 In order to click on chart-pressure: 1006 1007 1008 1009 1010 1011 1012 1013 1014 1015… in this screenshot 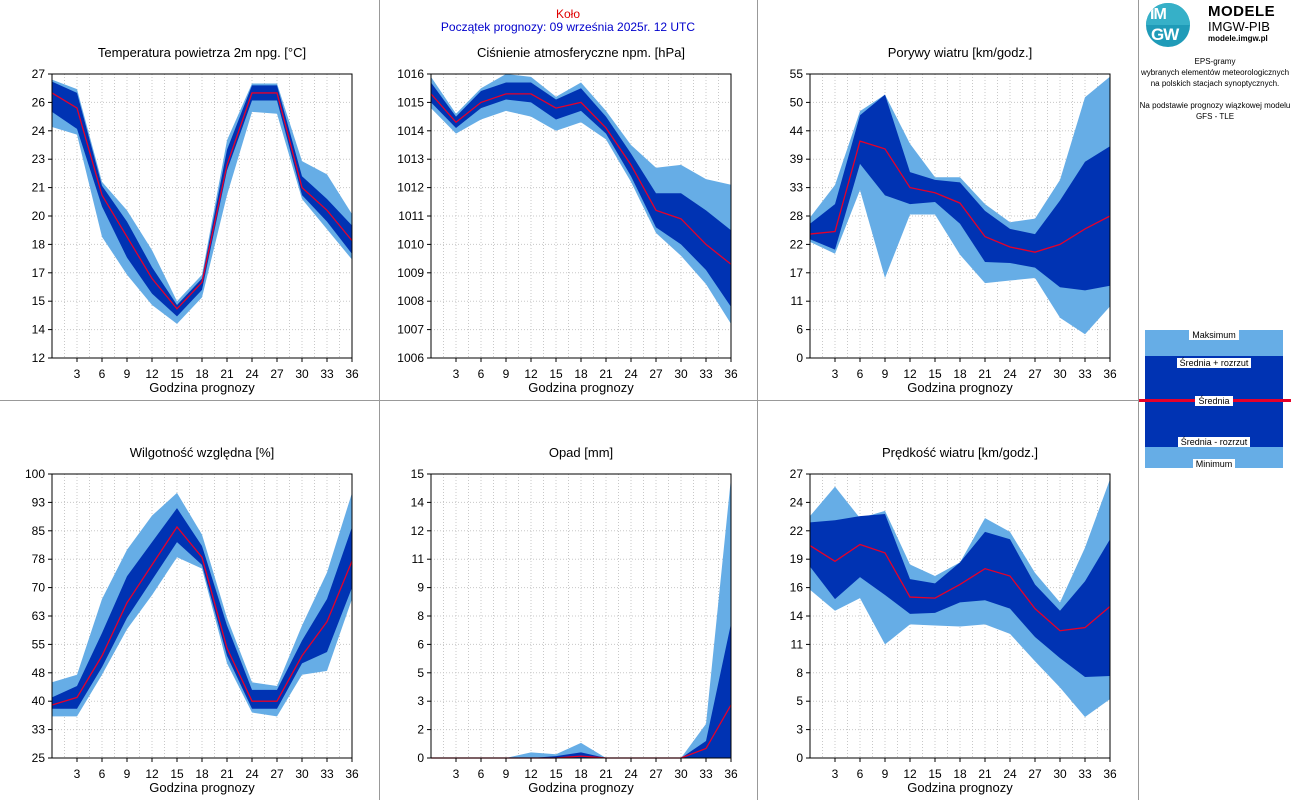, I will do `click(567, 220)`.